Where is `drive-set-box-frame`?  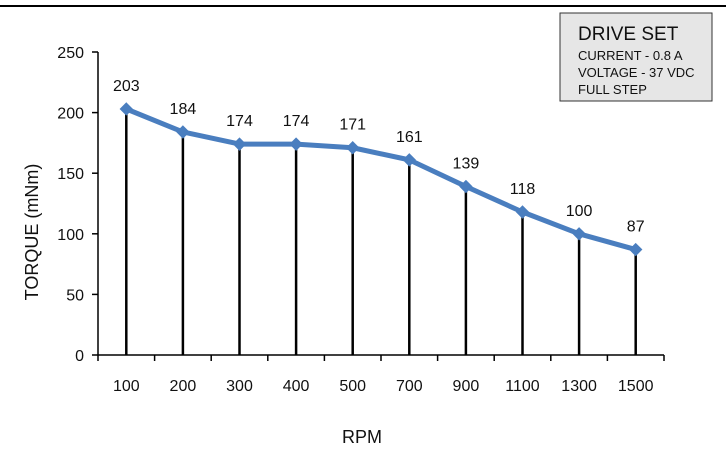
drive-set-box-frame is located at coordinates (636, 57).